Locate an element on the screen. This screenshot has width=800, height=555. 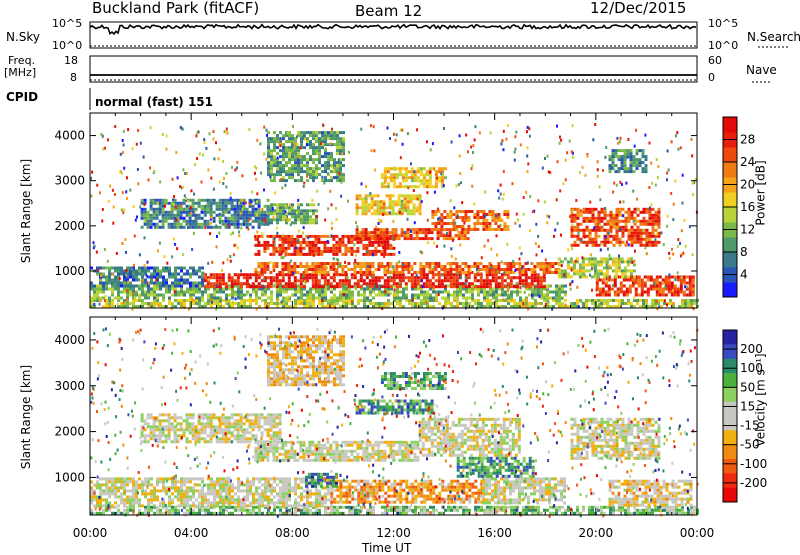
ytick-label-velocity-2: 3000 is located at coordinates (69, 386).